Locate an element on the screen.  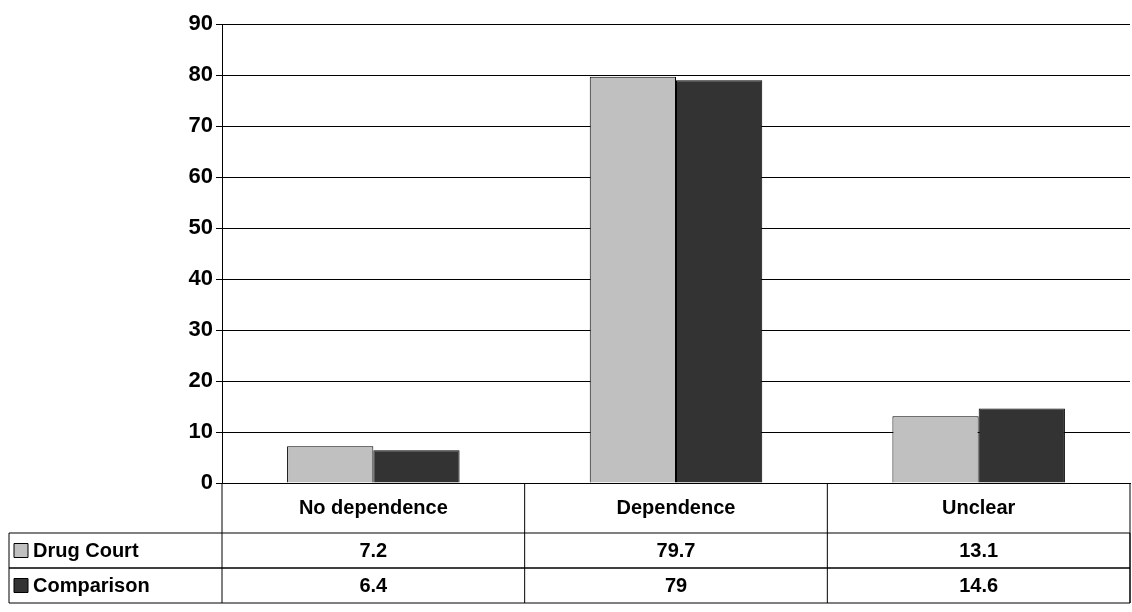
data-label: 14.6 is located at coordinates (979, 585).